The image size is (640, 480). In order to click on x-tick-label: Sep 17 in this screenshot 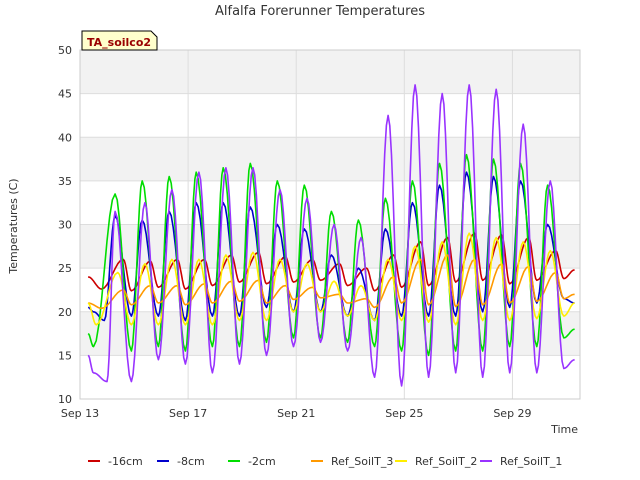, I will do `click(188, 413)`.